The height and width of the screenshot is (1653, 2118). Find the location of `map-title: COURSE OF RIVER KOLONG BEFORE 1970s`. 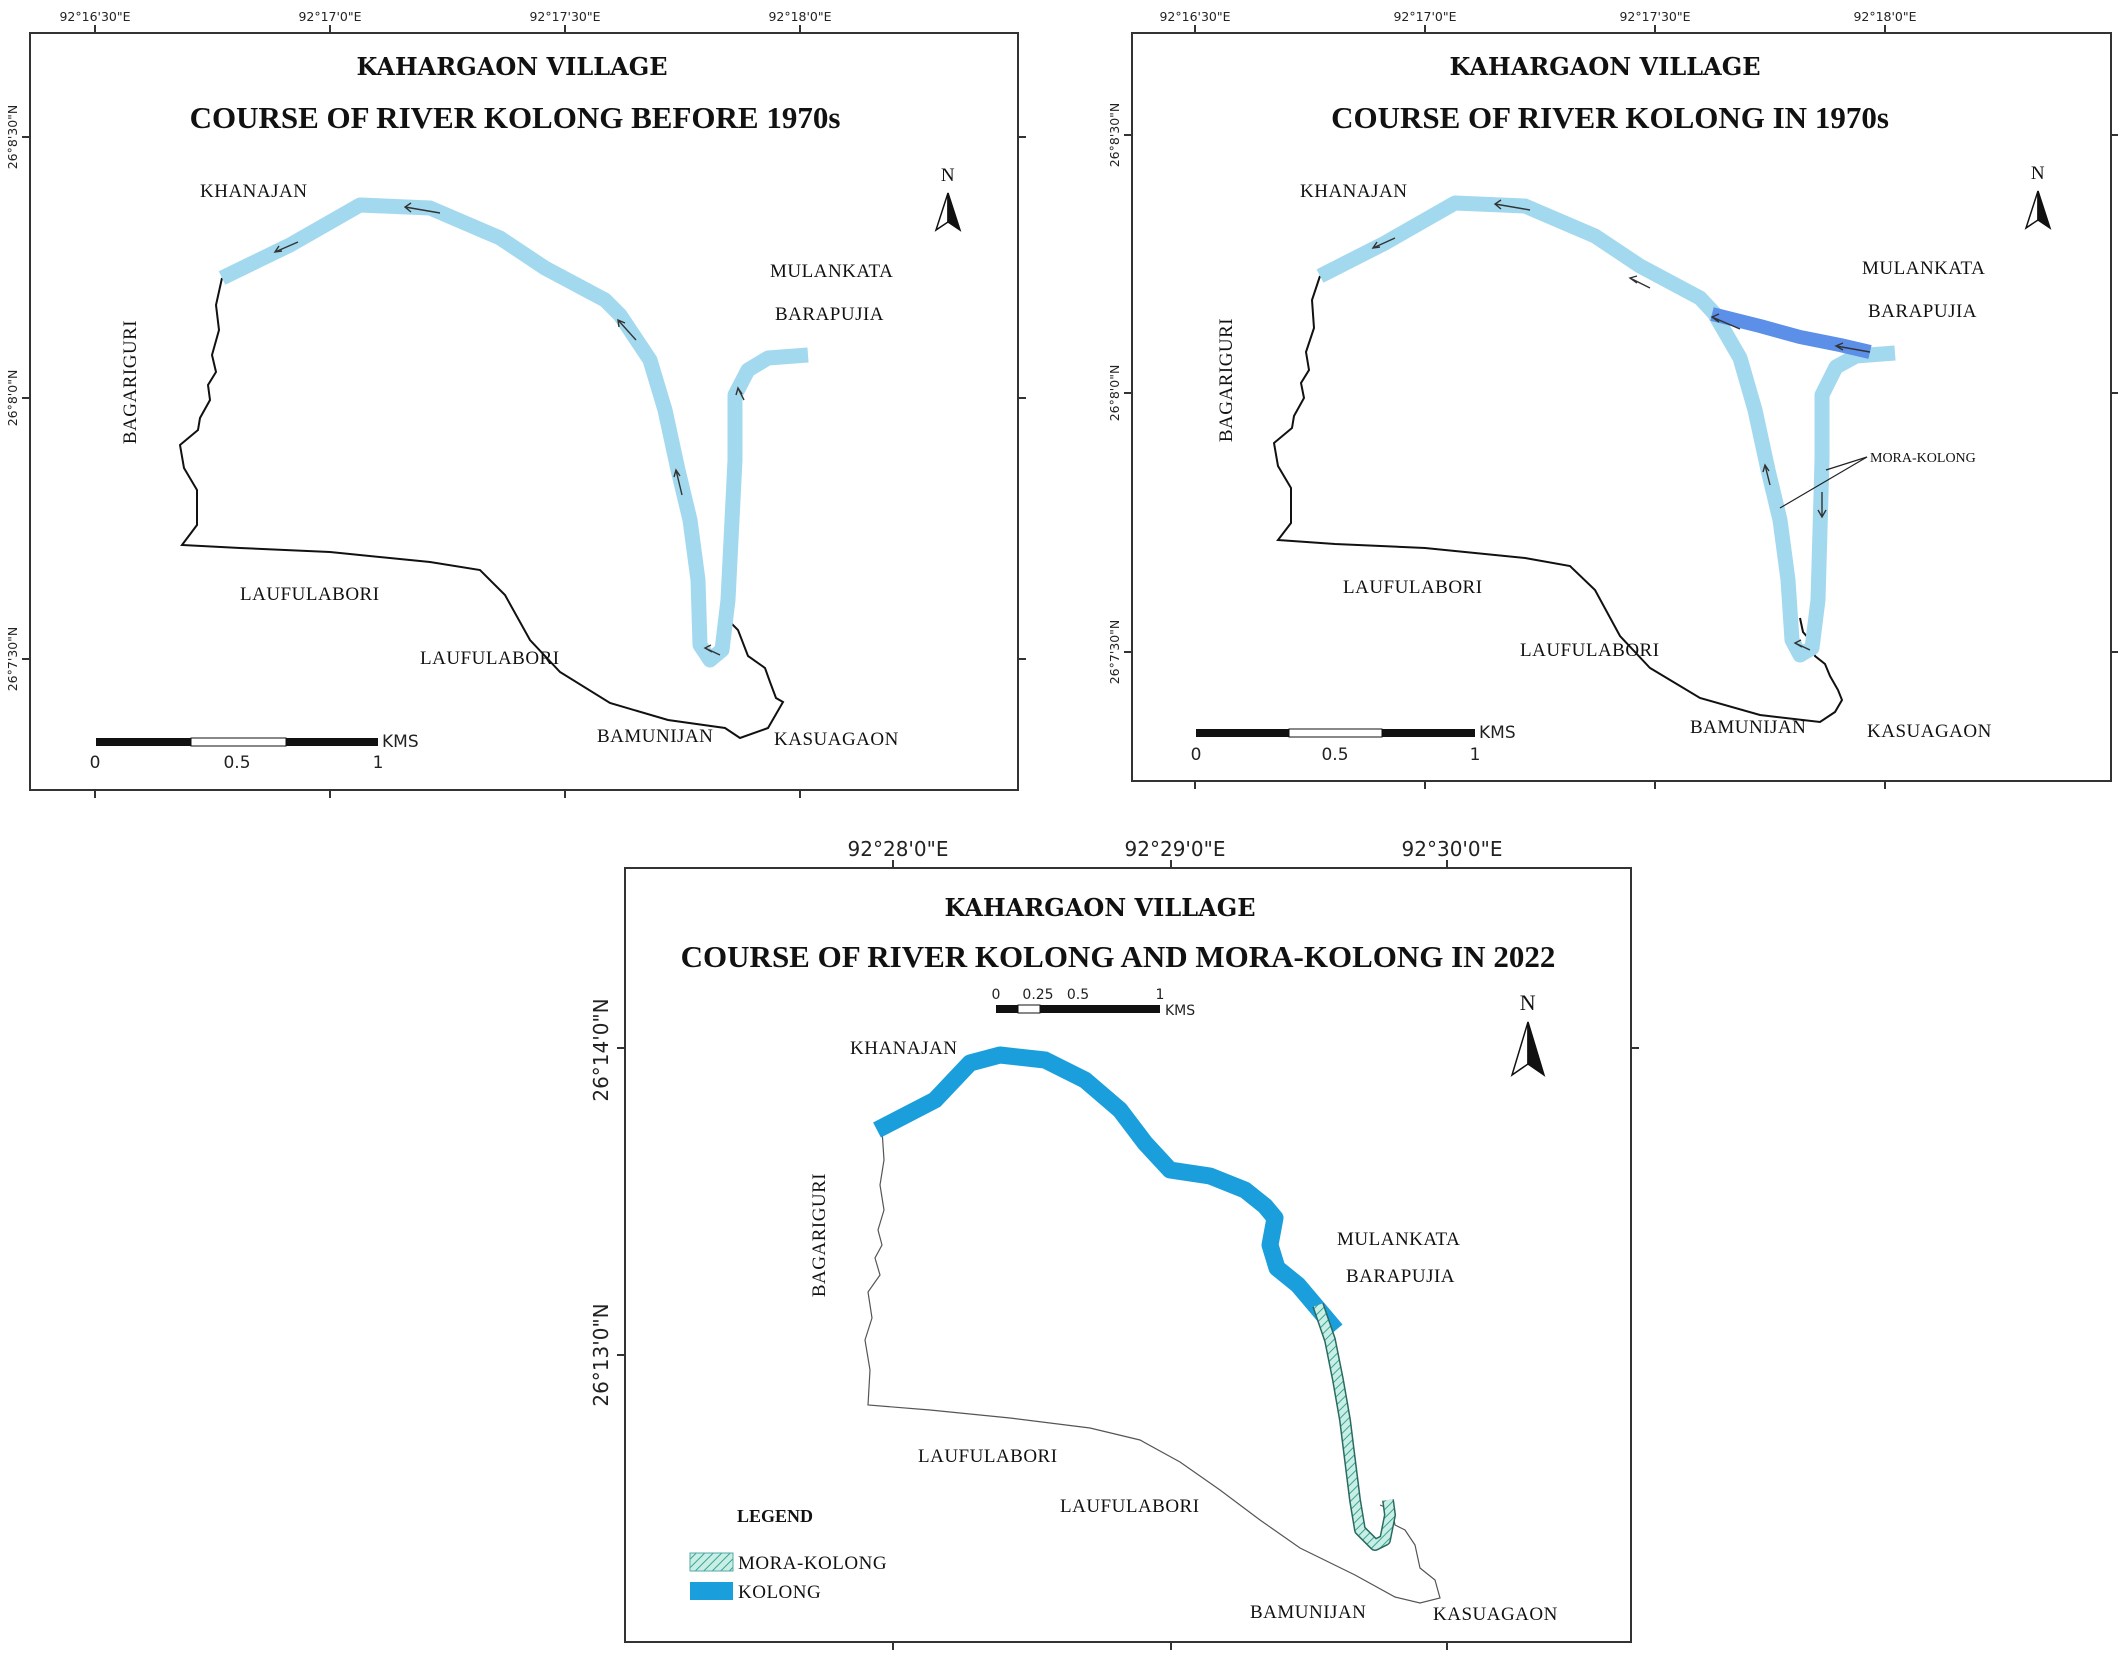

map-title: COURSE OF RIVER KOLONG BEFORE 1970s is located at coordinates (515, 117).